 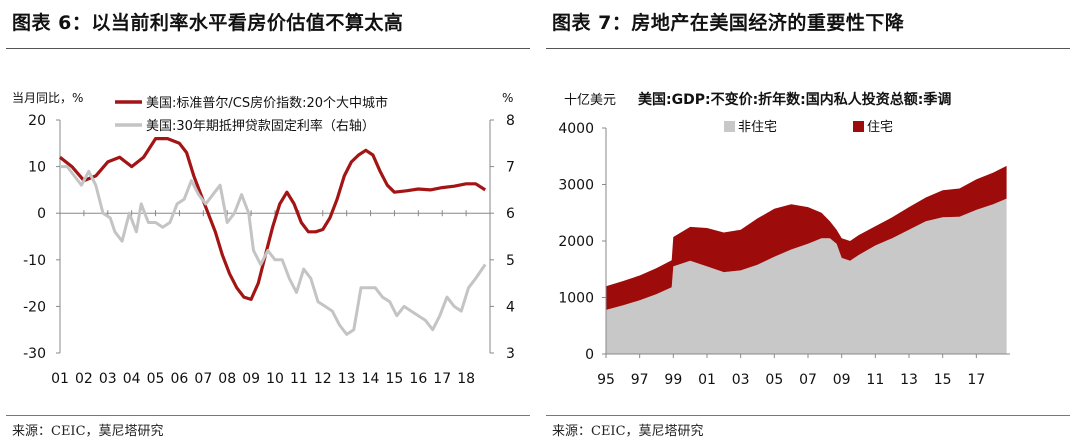 What do you see at coordinates (418, 379) in the screenshot?
I see `x-tick-label: 16` at bounding box center [418, 379].